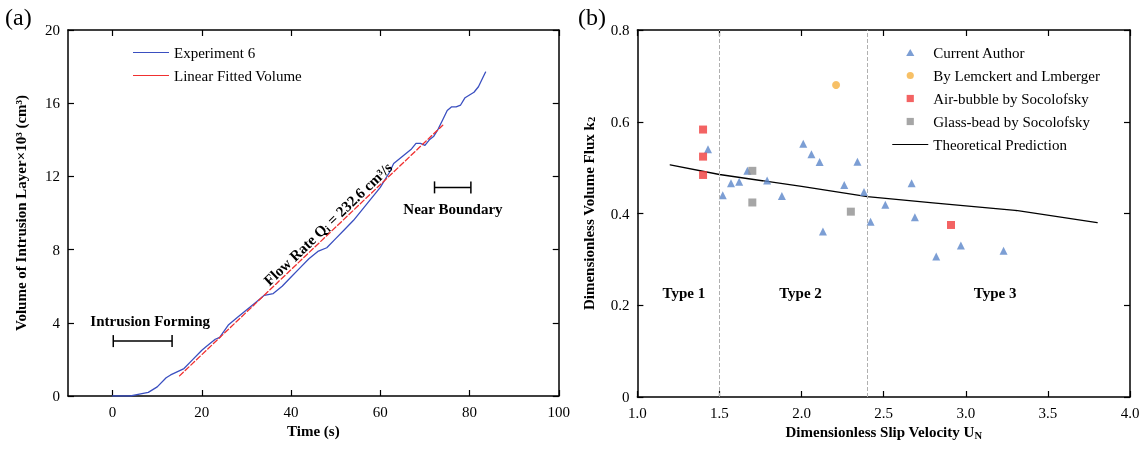  What do you see at coordinates (56, 322) in the screenshot?
I see `y-tick-label: 4` at bounding box center [56, 322].